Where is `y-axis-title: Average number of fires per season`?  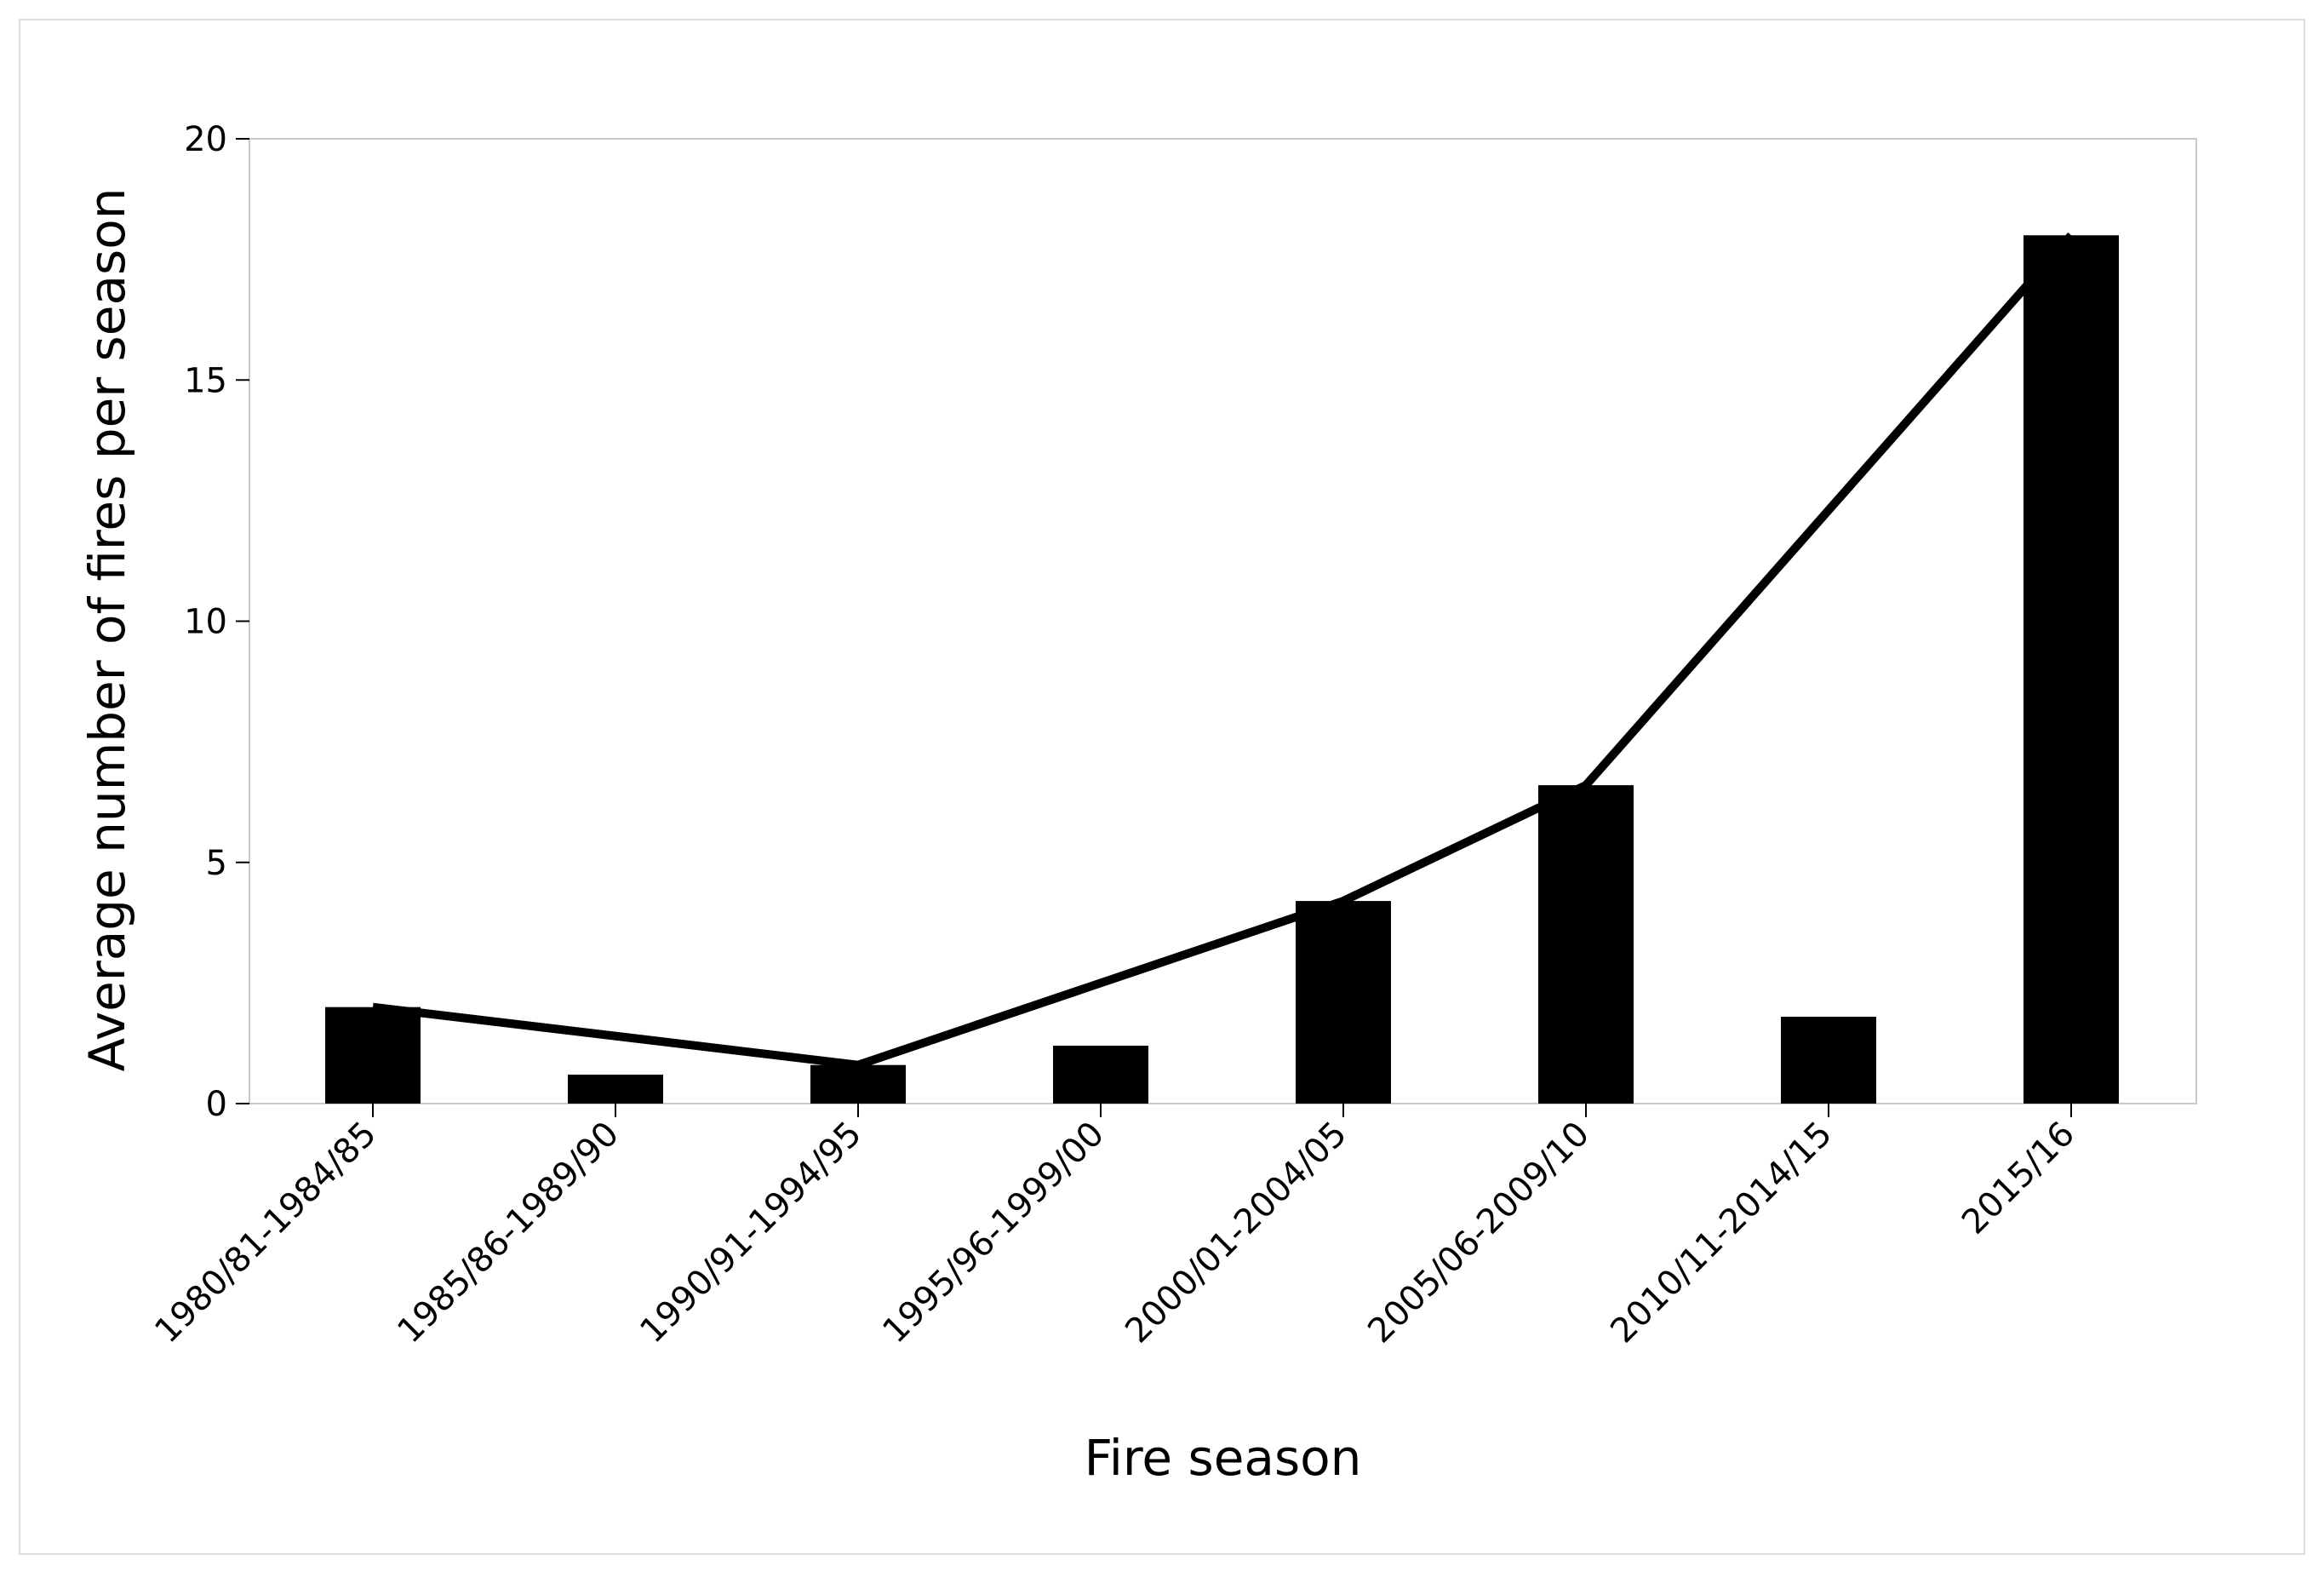
y-axis-title: Average number of fires per season is located at coordinates (107, 630).